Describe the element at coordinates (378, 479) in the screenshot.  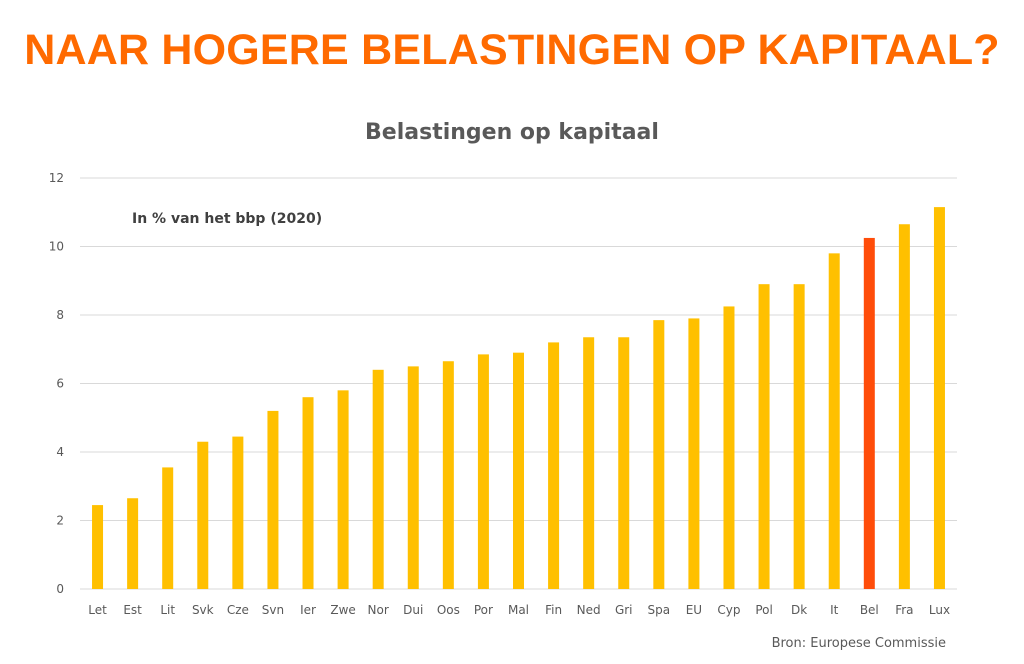
I see `bar-nor` at that location.